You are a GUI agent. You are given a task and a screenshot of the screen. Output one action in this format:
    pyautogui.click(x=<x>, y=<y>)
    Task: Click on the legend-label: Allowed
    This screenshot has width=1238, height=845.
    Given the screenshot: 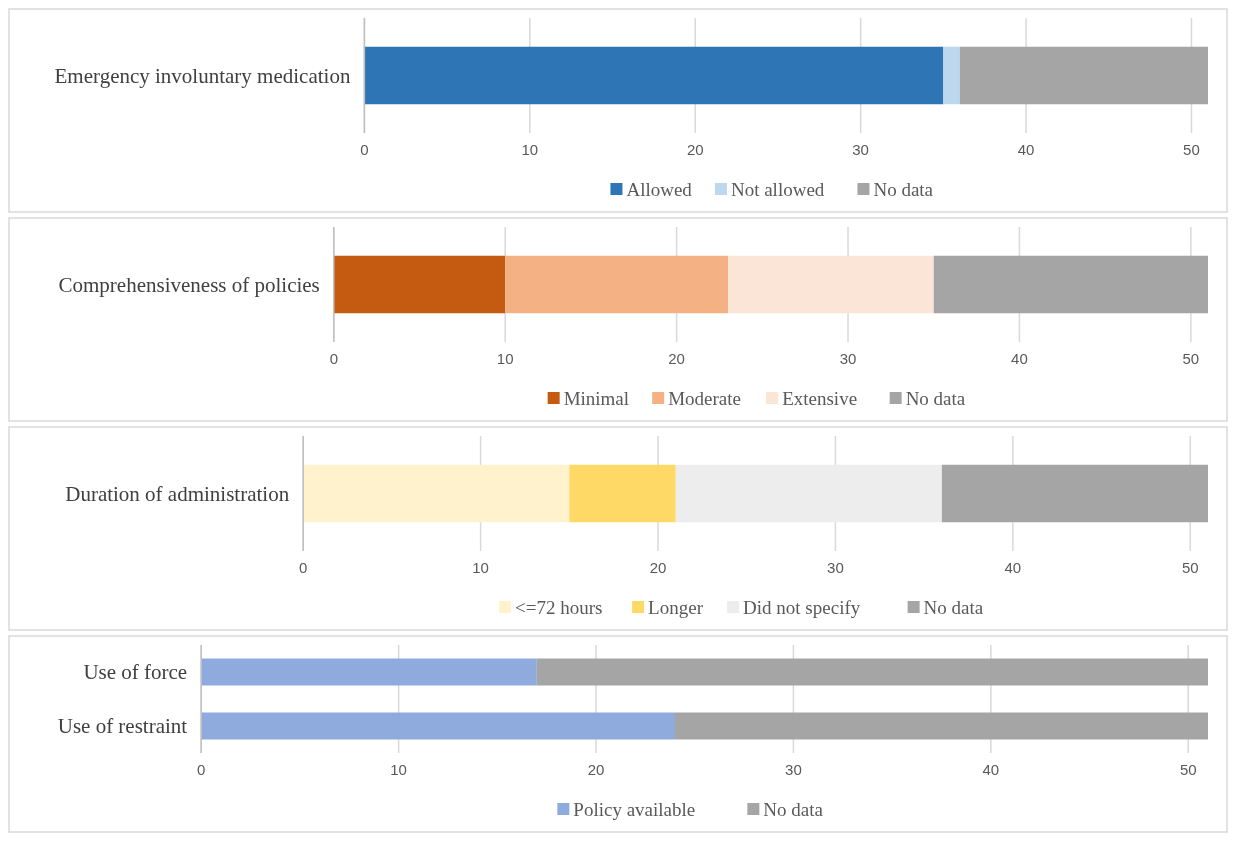 What is the action you would take?
    pyautogui.click(x=659, y=189)
    